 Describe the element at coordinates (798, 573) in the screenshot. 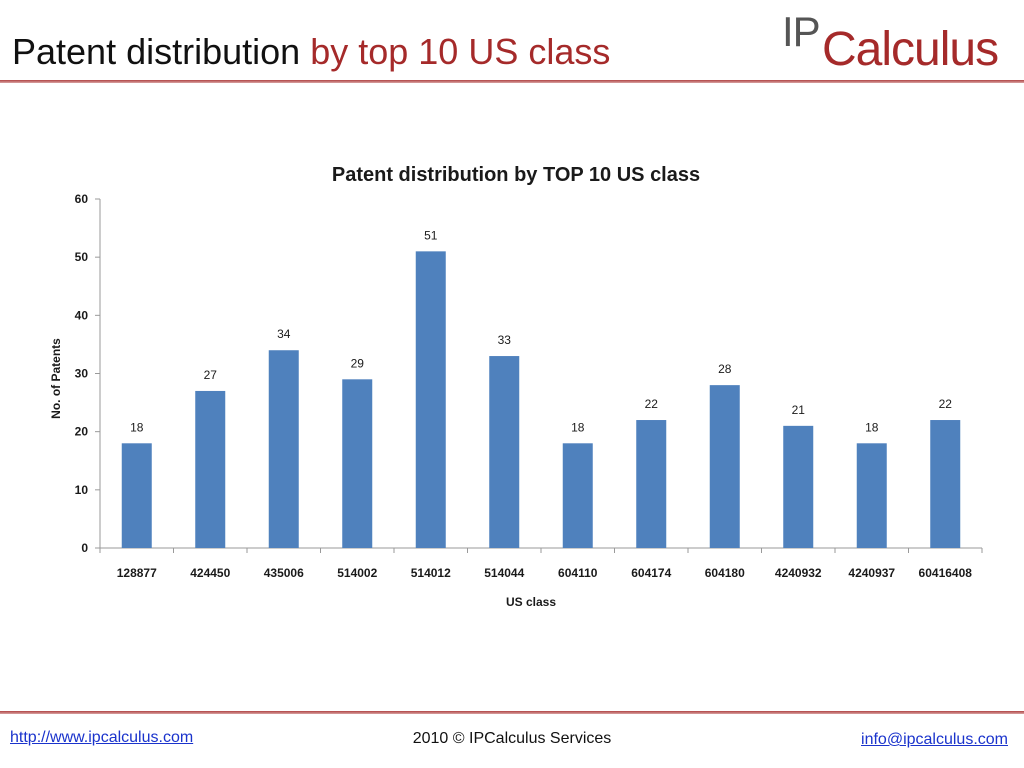

I see `x-tick-label: 4240932` at that location.